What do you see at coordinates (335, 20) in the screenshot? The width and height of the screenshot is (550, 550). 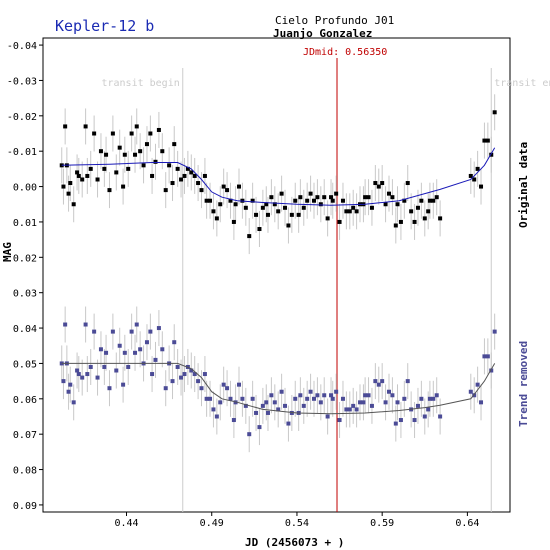 I see `chart-subtitle-observatory: Cielo Profundo J01` at bounding box center [335, 20].